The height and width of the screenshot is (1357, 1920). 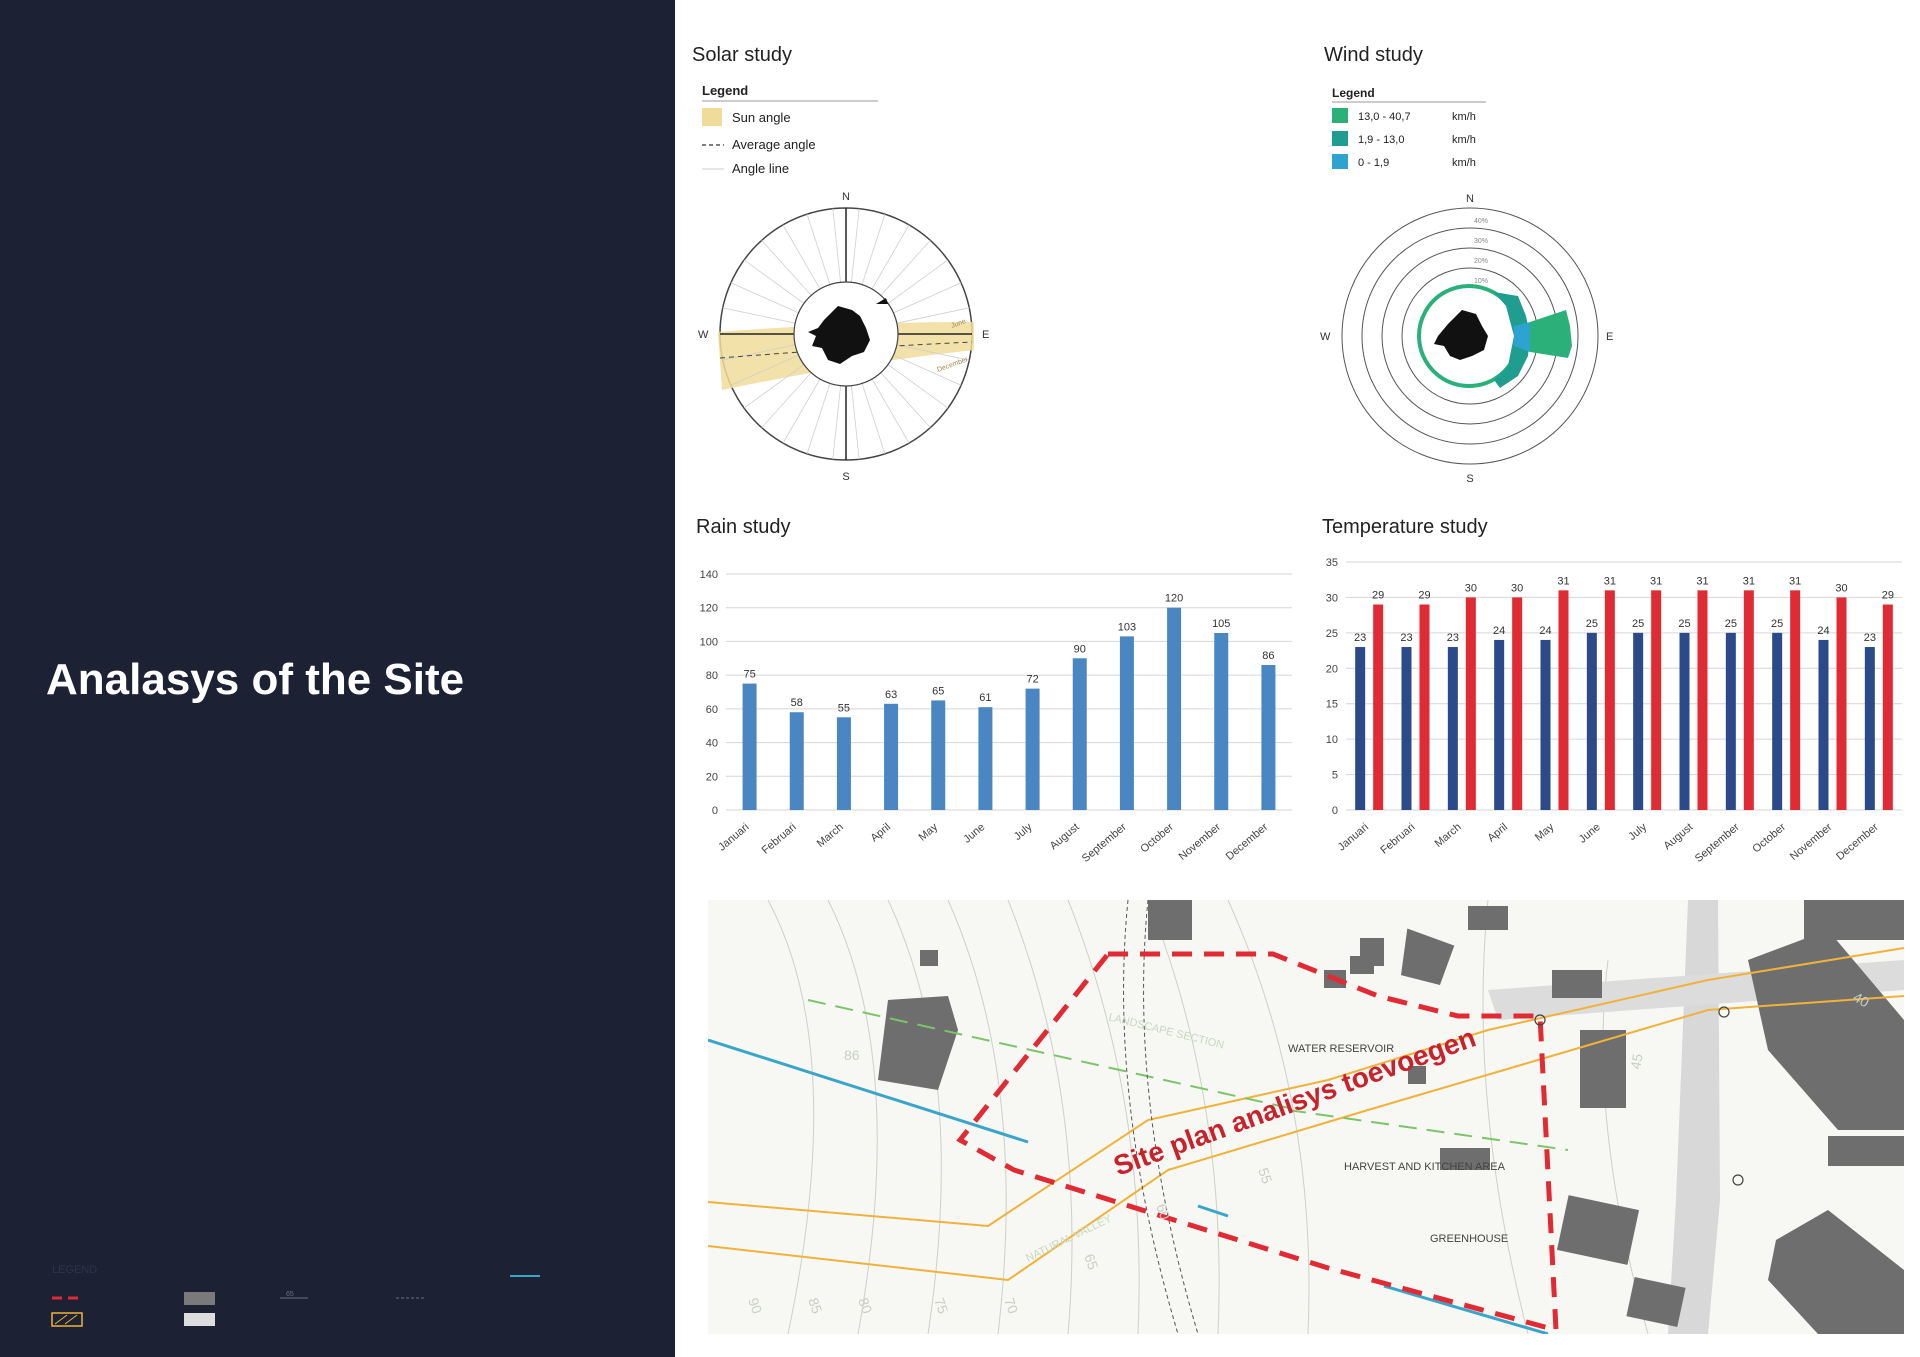 I want to click on water-line, so click(x=868, y=1091).